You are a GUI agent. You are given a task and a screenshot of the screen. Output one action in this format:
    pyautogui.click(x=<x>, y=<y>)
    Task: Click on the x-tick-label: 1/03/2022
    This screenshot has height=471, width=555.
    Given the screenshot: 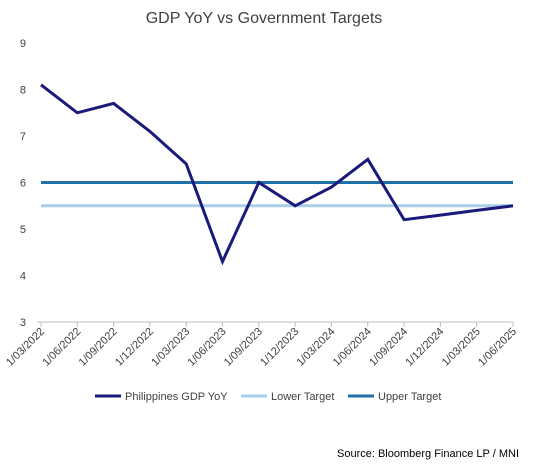 What is the action you would take?
    pyautogui.click(x=25, y=347)
    